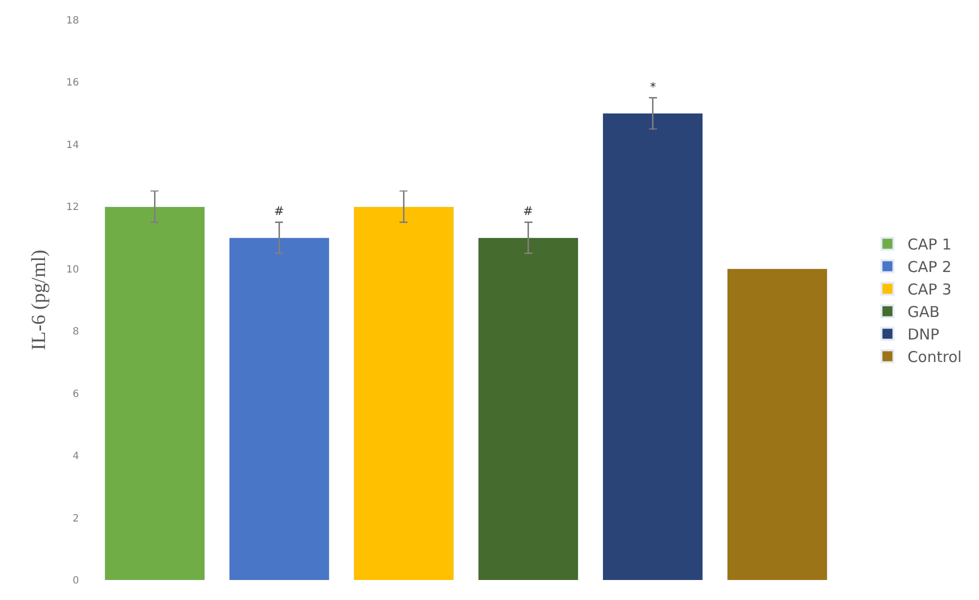  Describe the element at coordinates (39, 300) in the screenshot. I see `y-axis-title: IL-6 (pg/ml)` at that location.